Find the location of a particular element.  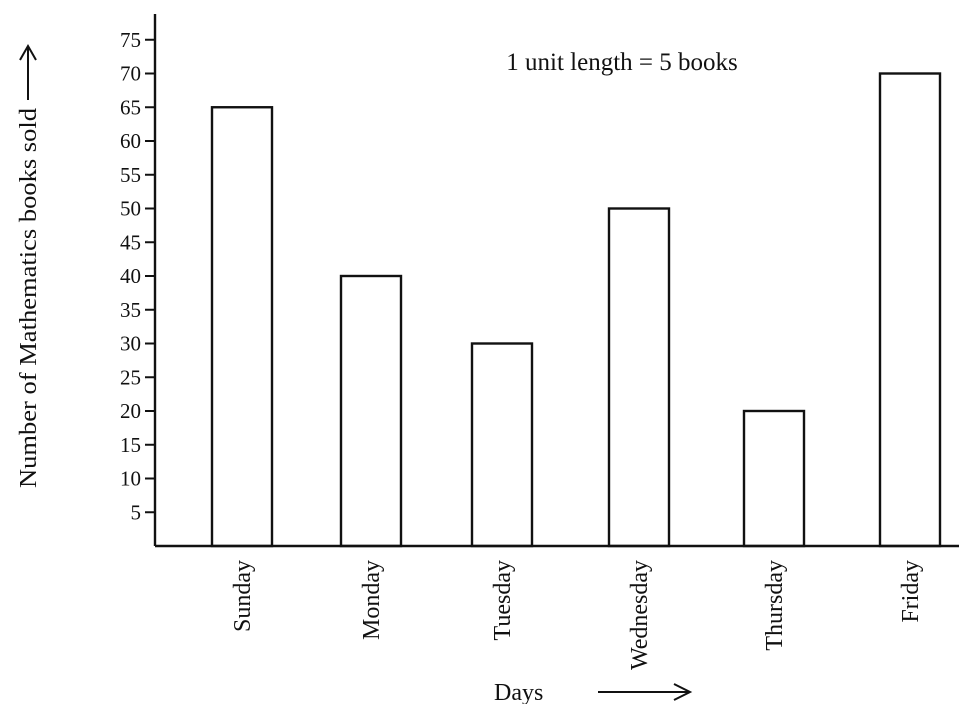

x-axis-title: Days is located at coordinates (518, 692).